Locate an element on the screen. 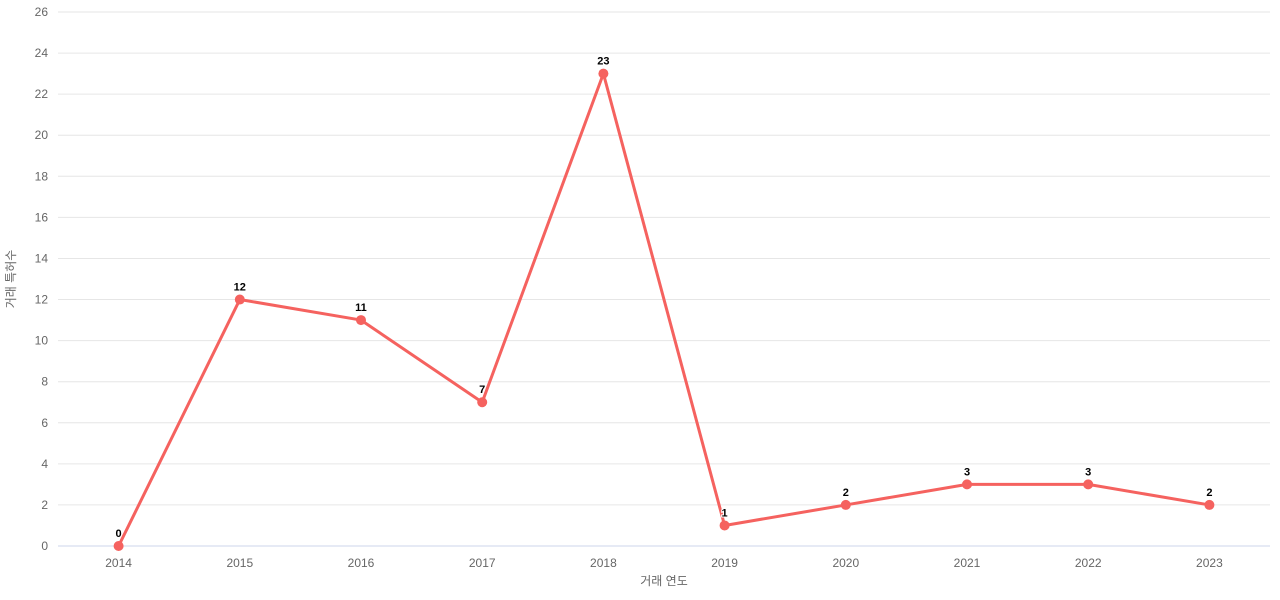  data-point-label: 12 is located at coordinates (240, 288).